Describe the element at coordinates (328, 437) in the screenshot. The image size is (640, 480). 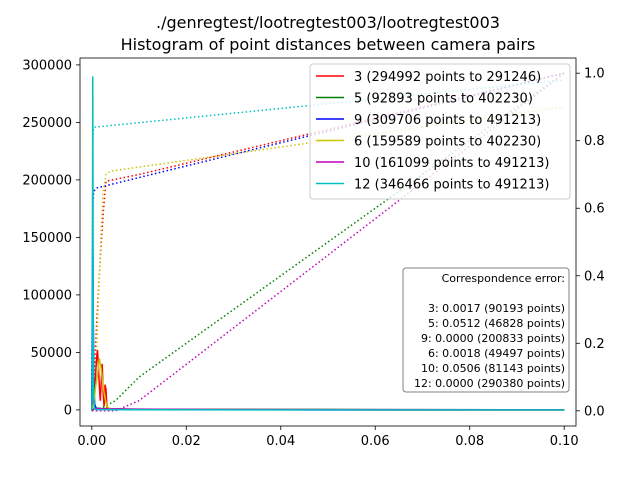
I see `x-axis: 0.00 0.02 0.04 0.06 0.08 0.10` at that location.